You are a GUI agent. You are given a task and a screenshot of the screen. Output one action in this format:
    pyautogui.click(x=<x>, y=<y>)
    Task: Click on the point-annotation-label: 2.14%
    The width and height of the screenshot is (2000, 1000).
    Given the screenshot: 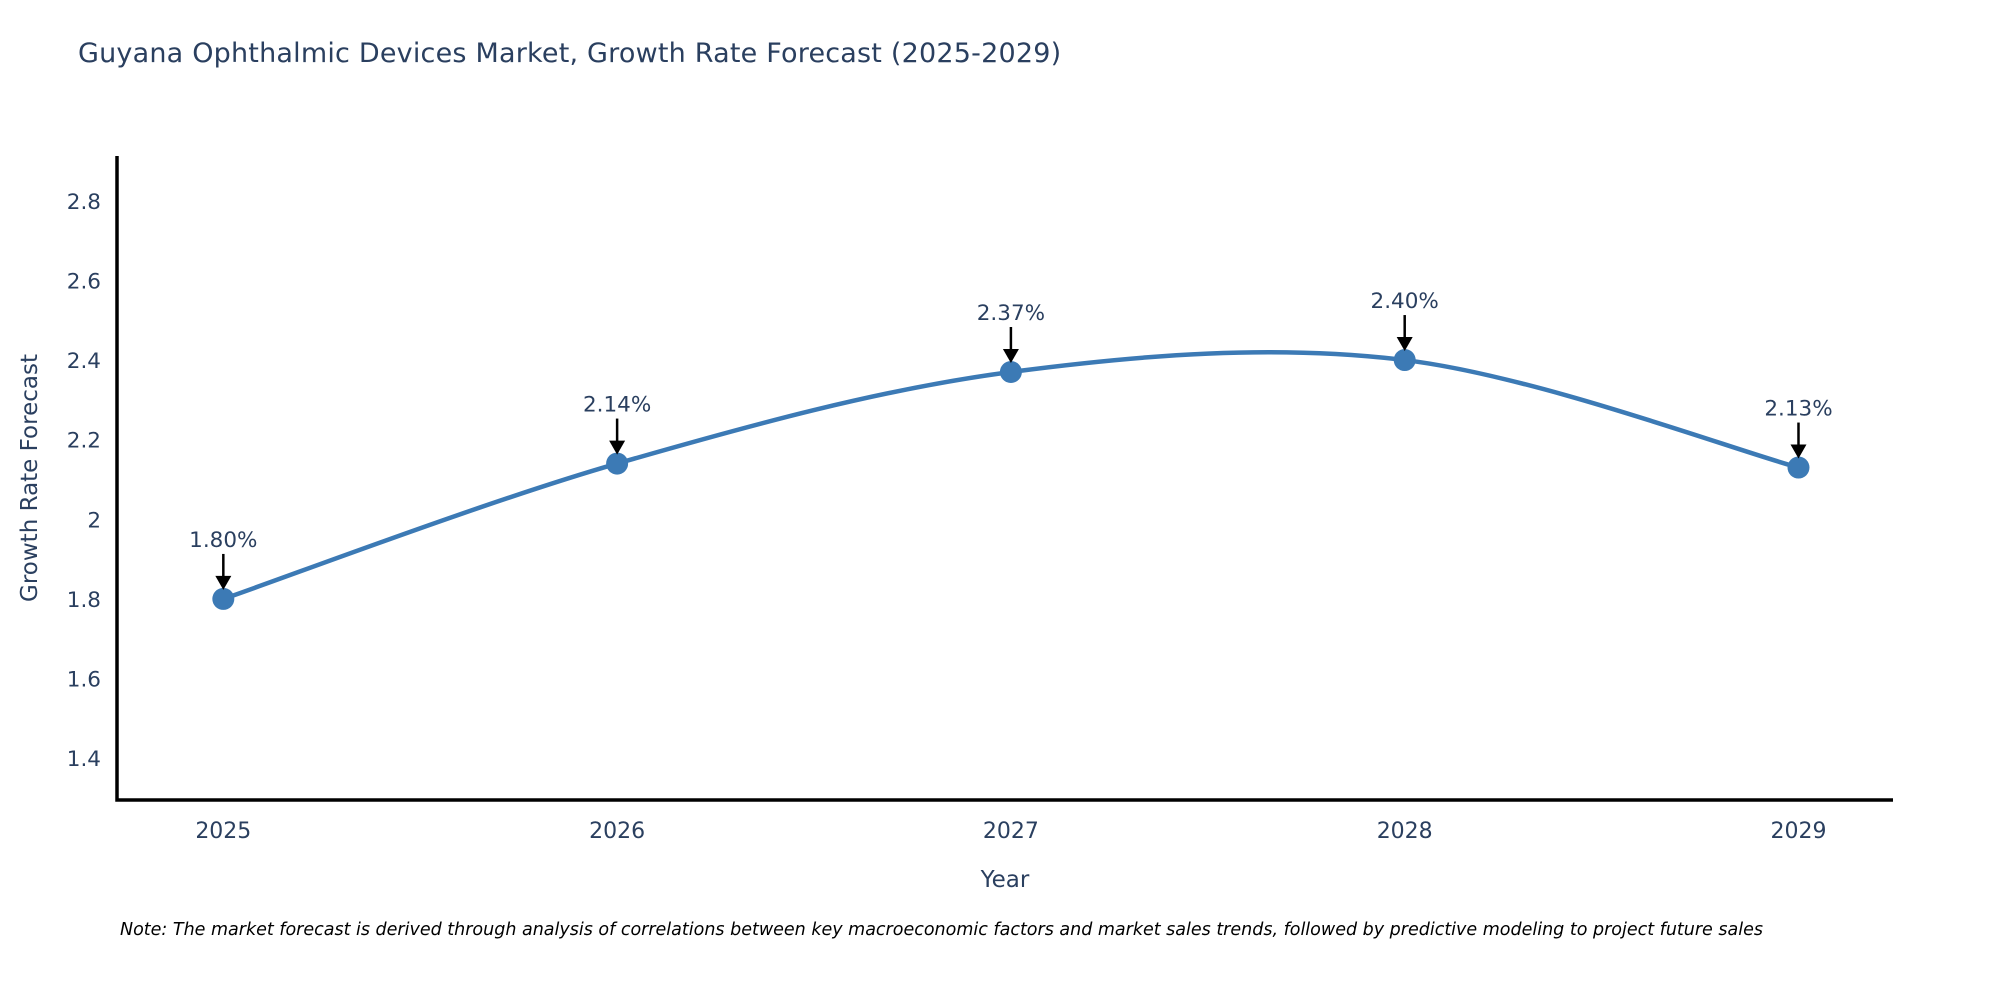 What is the action you would take?
    pyautogui.click(x=617, y=405)
    